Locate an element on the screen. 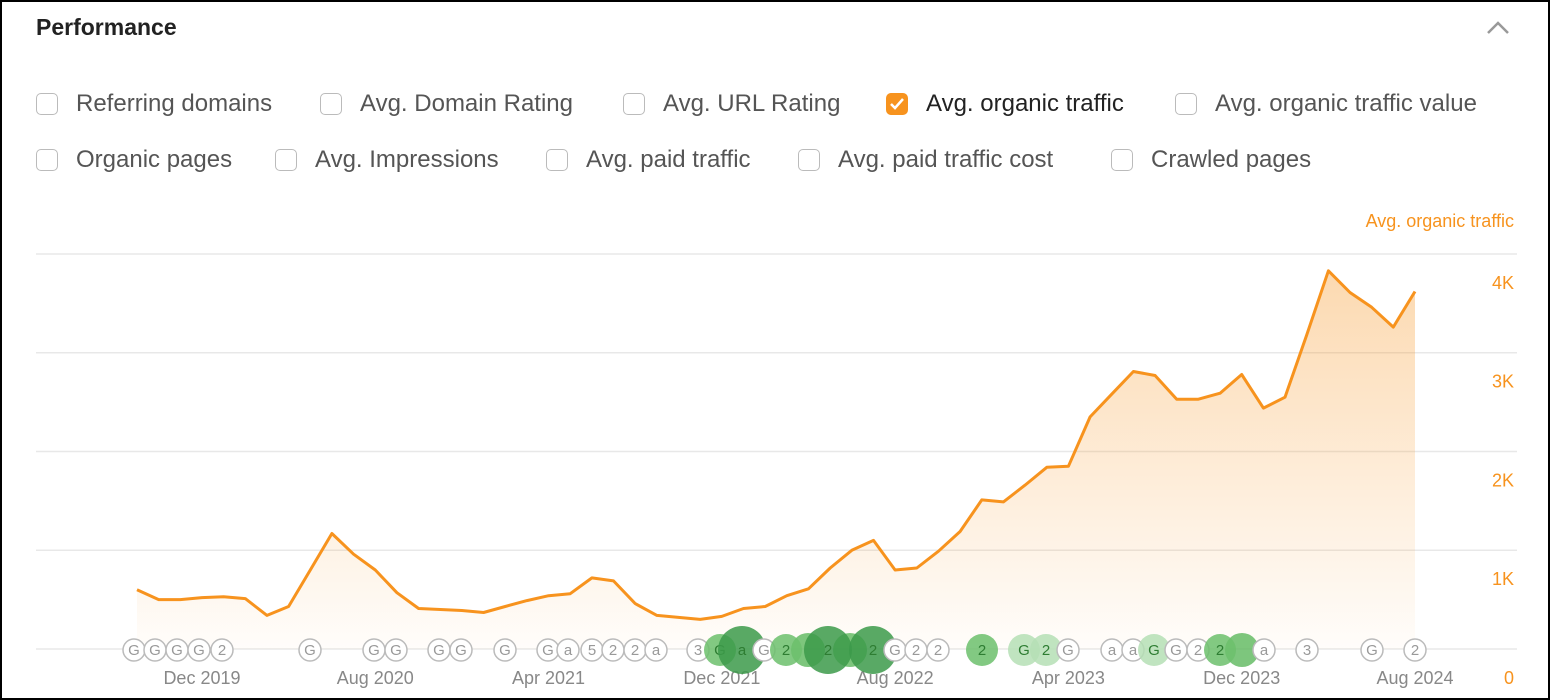  checkbox: Avg. organic traffic value is located at coordinates (1326, 104).